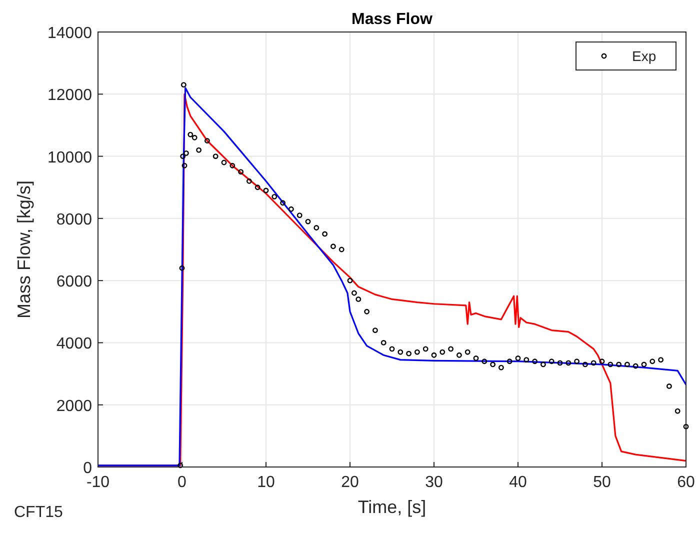 The height and width of the screenshot is (553, 697). What do you see at coordinates (518, 482) in the screenshot?
I see `x-tick-label: 40` at bounding box center [518, 482].